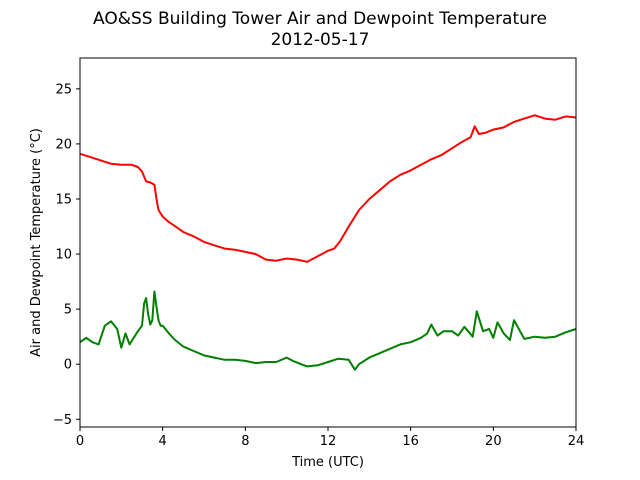 This screenshot has height=480, width=640. What do you see at coordinates (80, 441) in the screenshot?
I see `x-tick-label: 0` at bounding box center [80, 441].